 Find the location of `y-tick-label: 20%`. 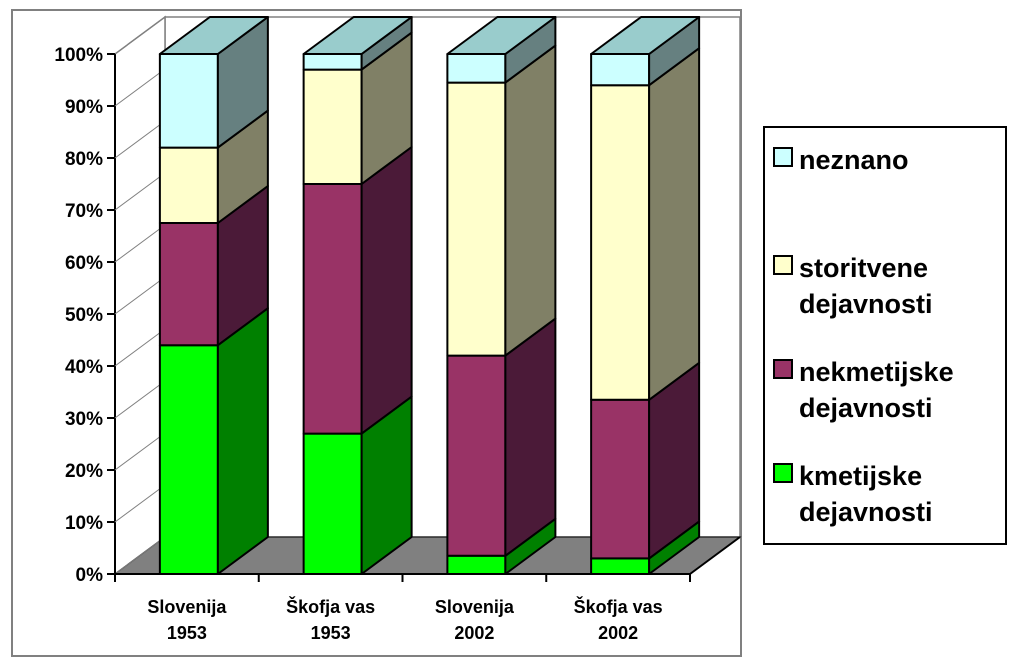

y-tick-label: 20% is located at coordinates (84, 471).